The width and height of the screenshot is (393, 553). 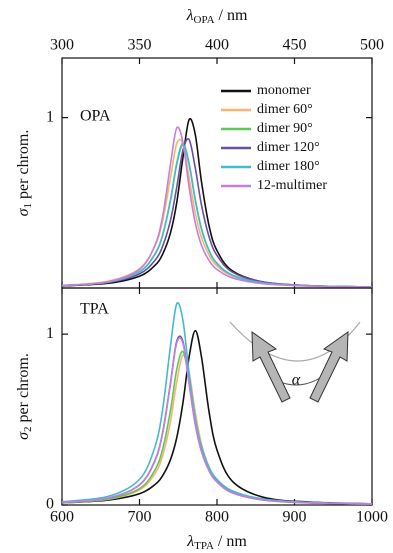 I want to click on legend-label: dimer 180°, so click(x=288, y=166).